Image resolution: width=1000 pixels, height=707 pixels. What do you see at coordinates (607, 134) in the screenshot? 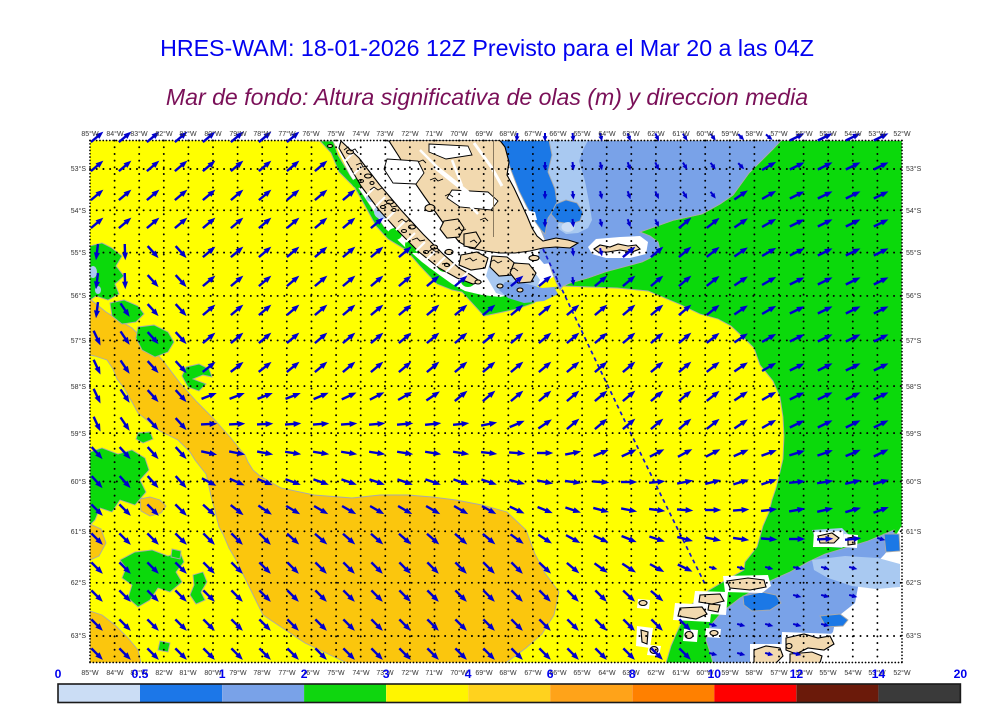
I see `svg-text: 64°W` at bounding box center [607, 134].